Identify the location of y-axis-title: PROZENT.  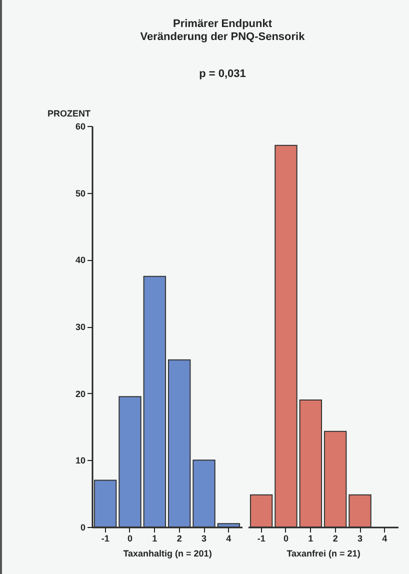
(69, 113).